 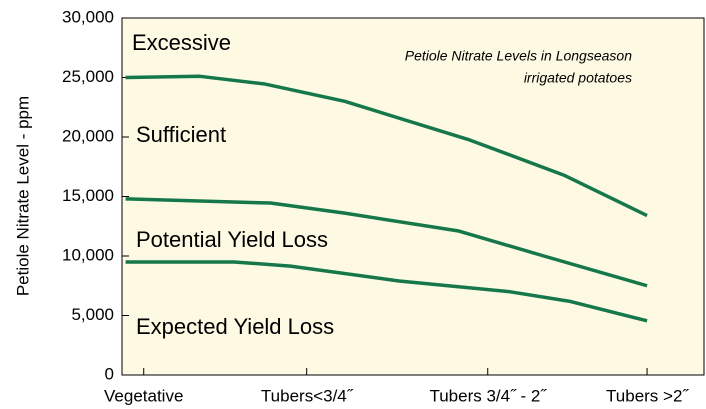 I want to click on x-tick-label: Tubers >2˝, so click(x=647, y=395).